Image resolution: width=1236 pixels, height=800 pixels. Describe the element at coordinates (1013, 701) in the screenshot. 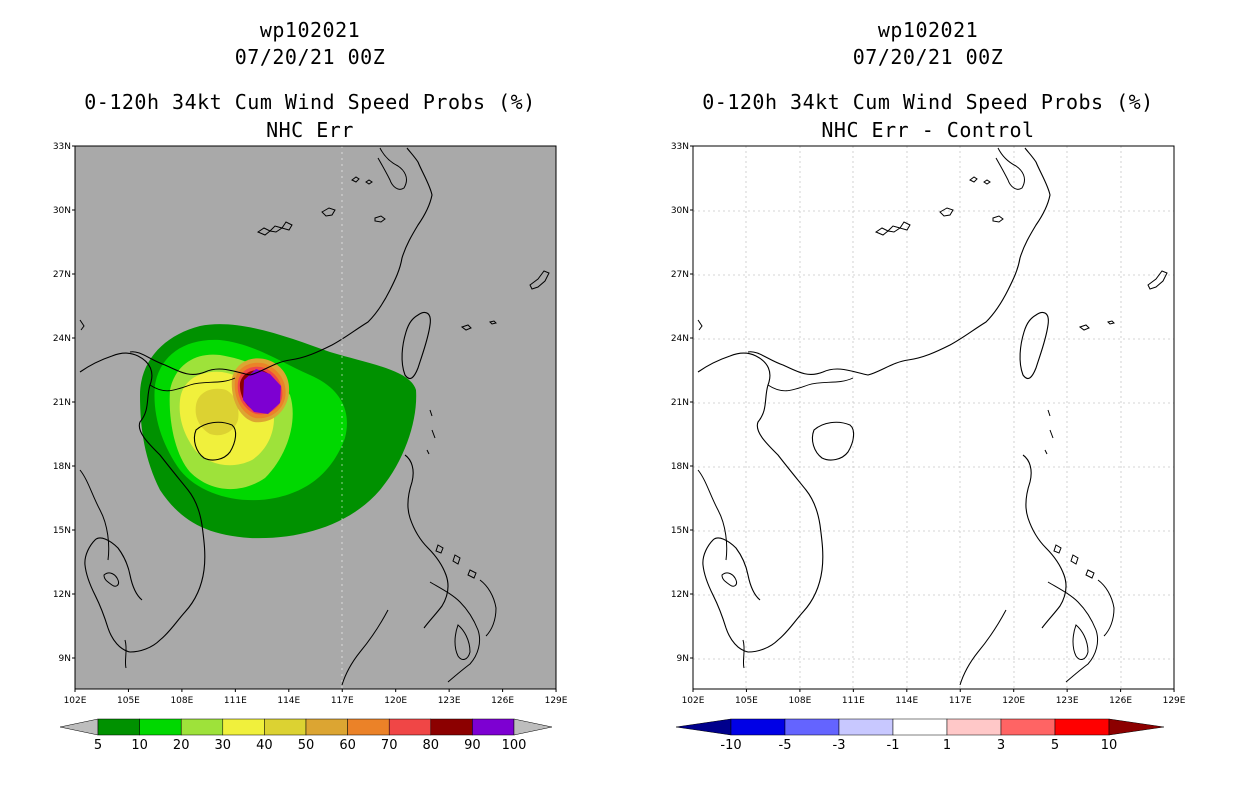

I see `right-lon-label: 120E` at that location.